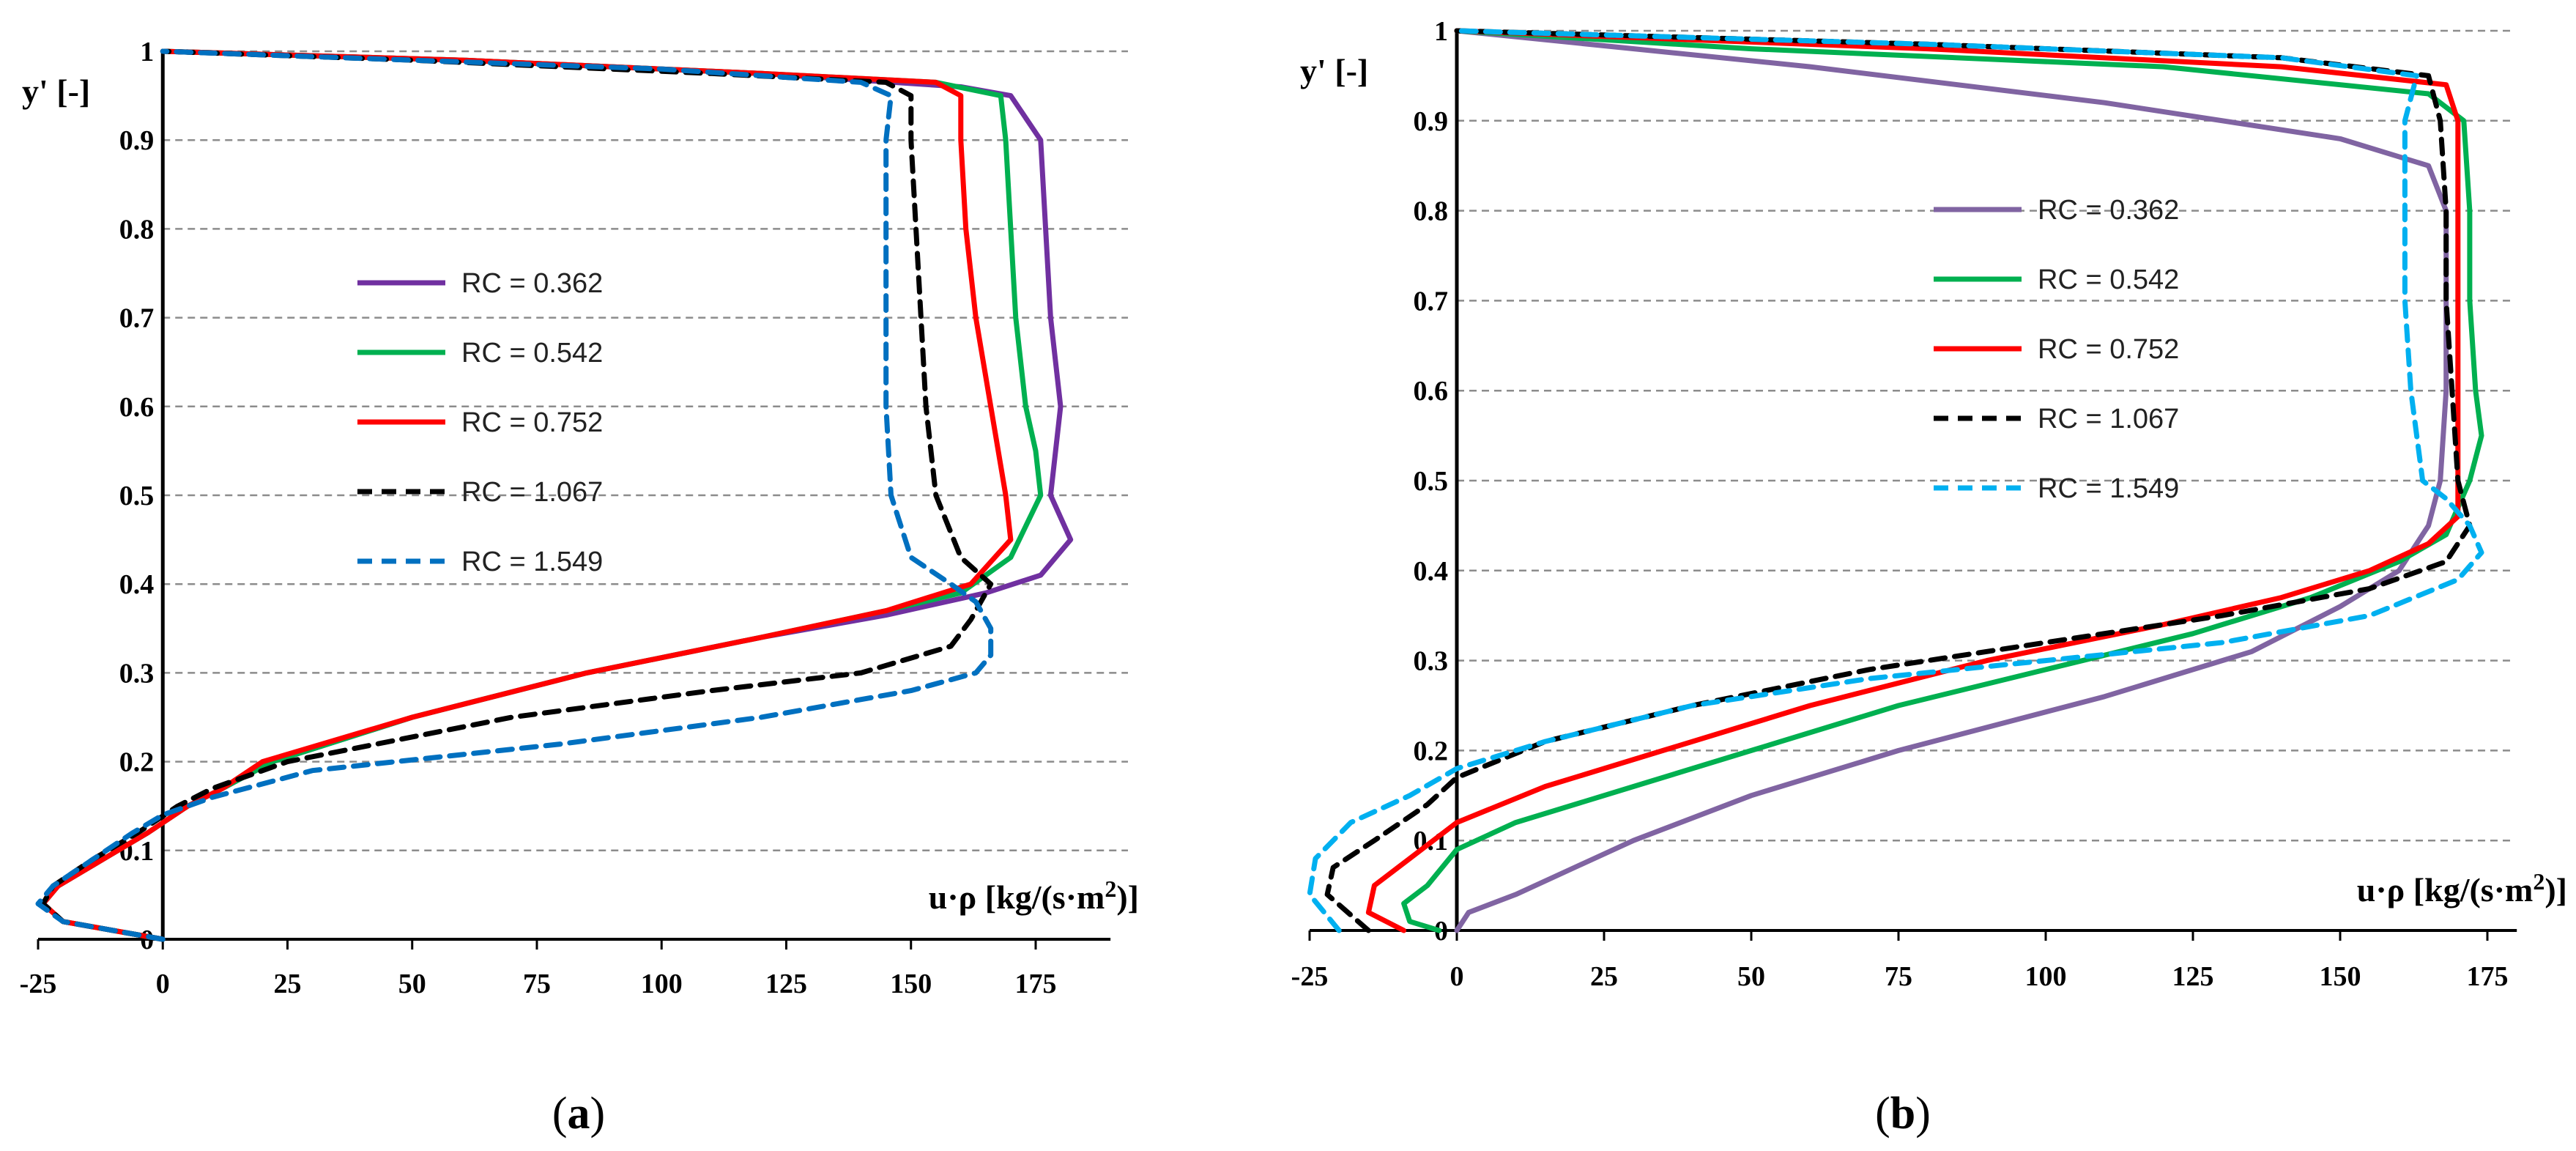 The image size is (2576, 1151). I want to click on panel-b-x-tick-label-5: 100, so click(2046, 976).